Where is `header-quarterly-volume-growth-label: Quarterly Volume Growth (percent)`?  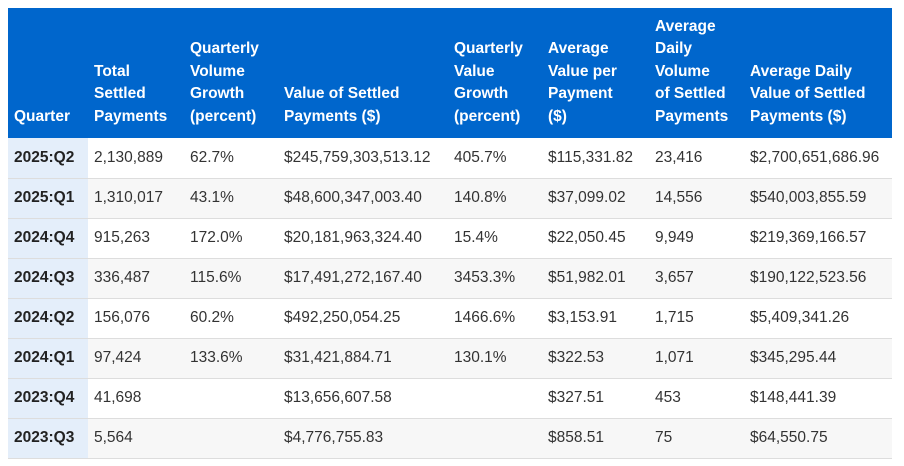 header-quarterly-volume-growth-label: Quarterly Volume Growth (percent) is located at coordinates (224, 82).